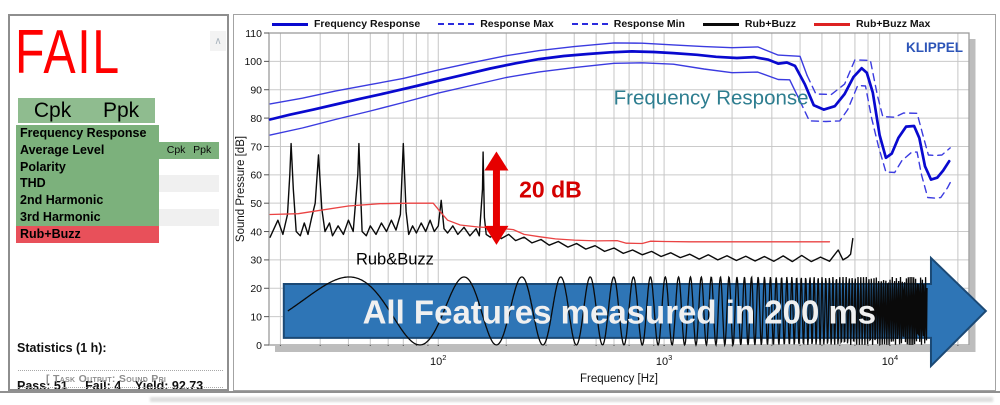 The width and height of the screenshot is (1000, 405). Describe the element at coordinates (256, 204) in the screenshot. I see `y-tick-label: 50` at that location.